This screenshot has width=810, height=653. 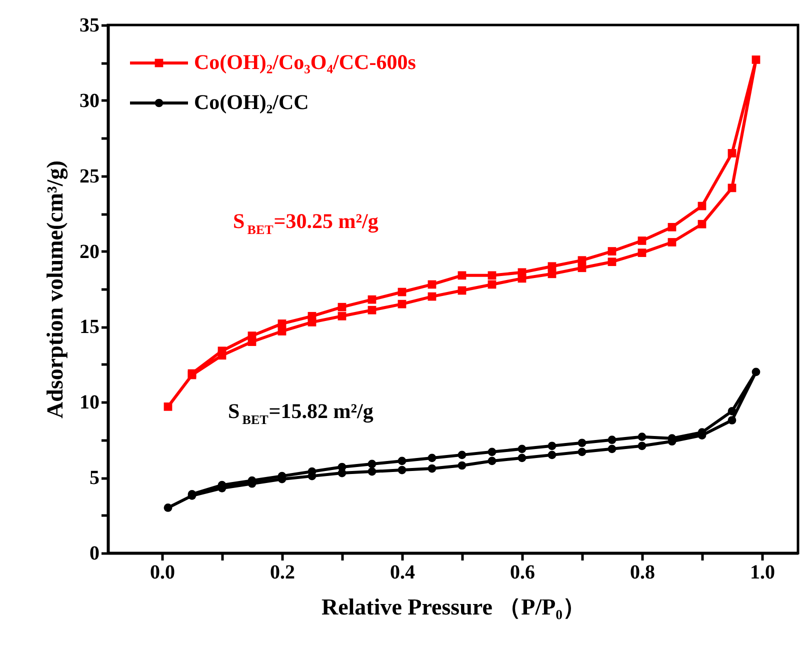 I want to click on legend-label: Co(OH)₂/CC, so click(x=251, y=102).